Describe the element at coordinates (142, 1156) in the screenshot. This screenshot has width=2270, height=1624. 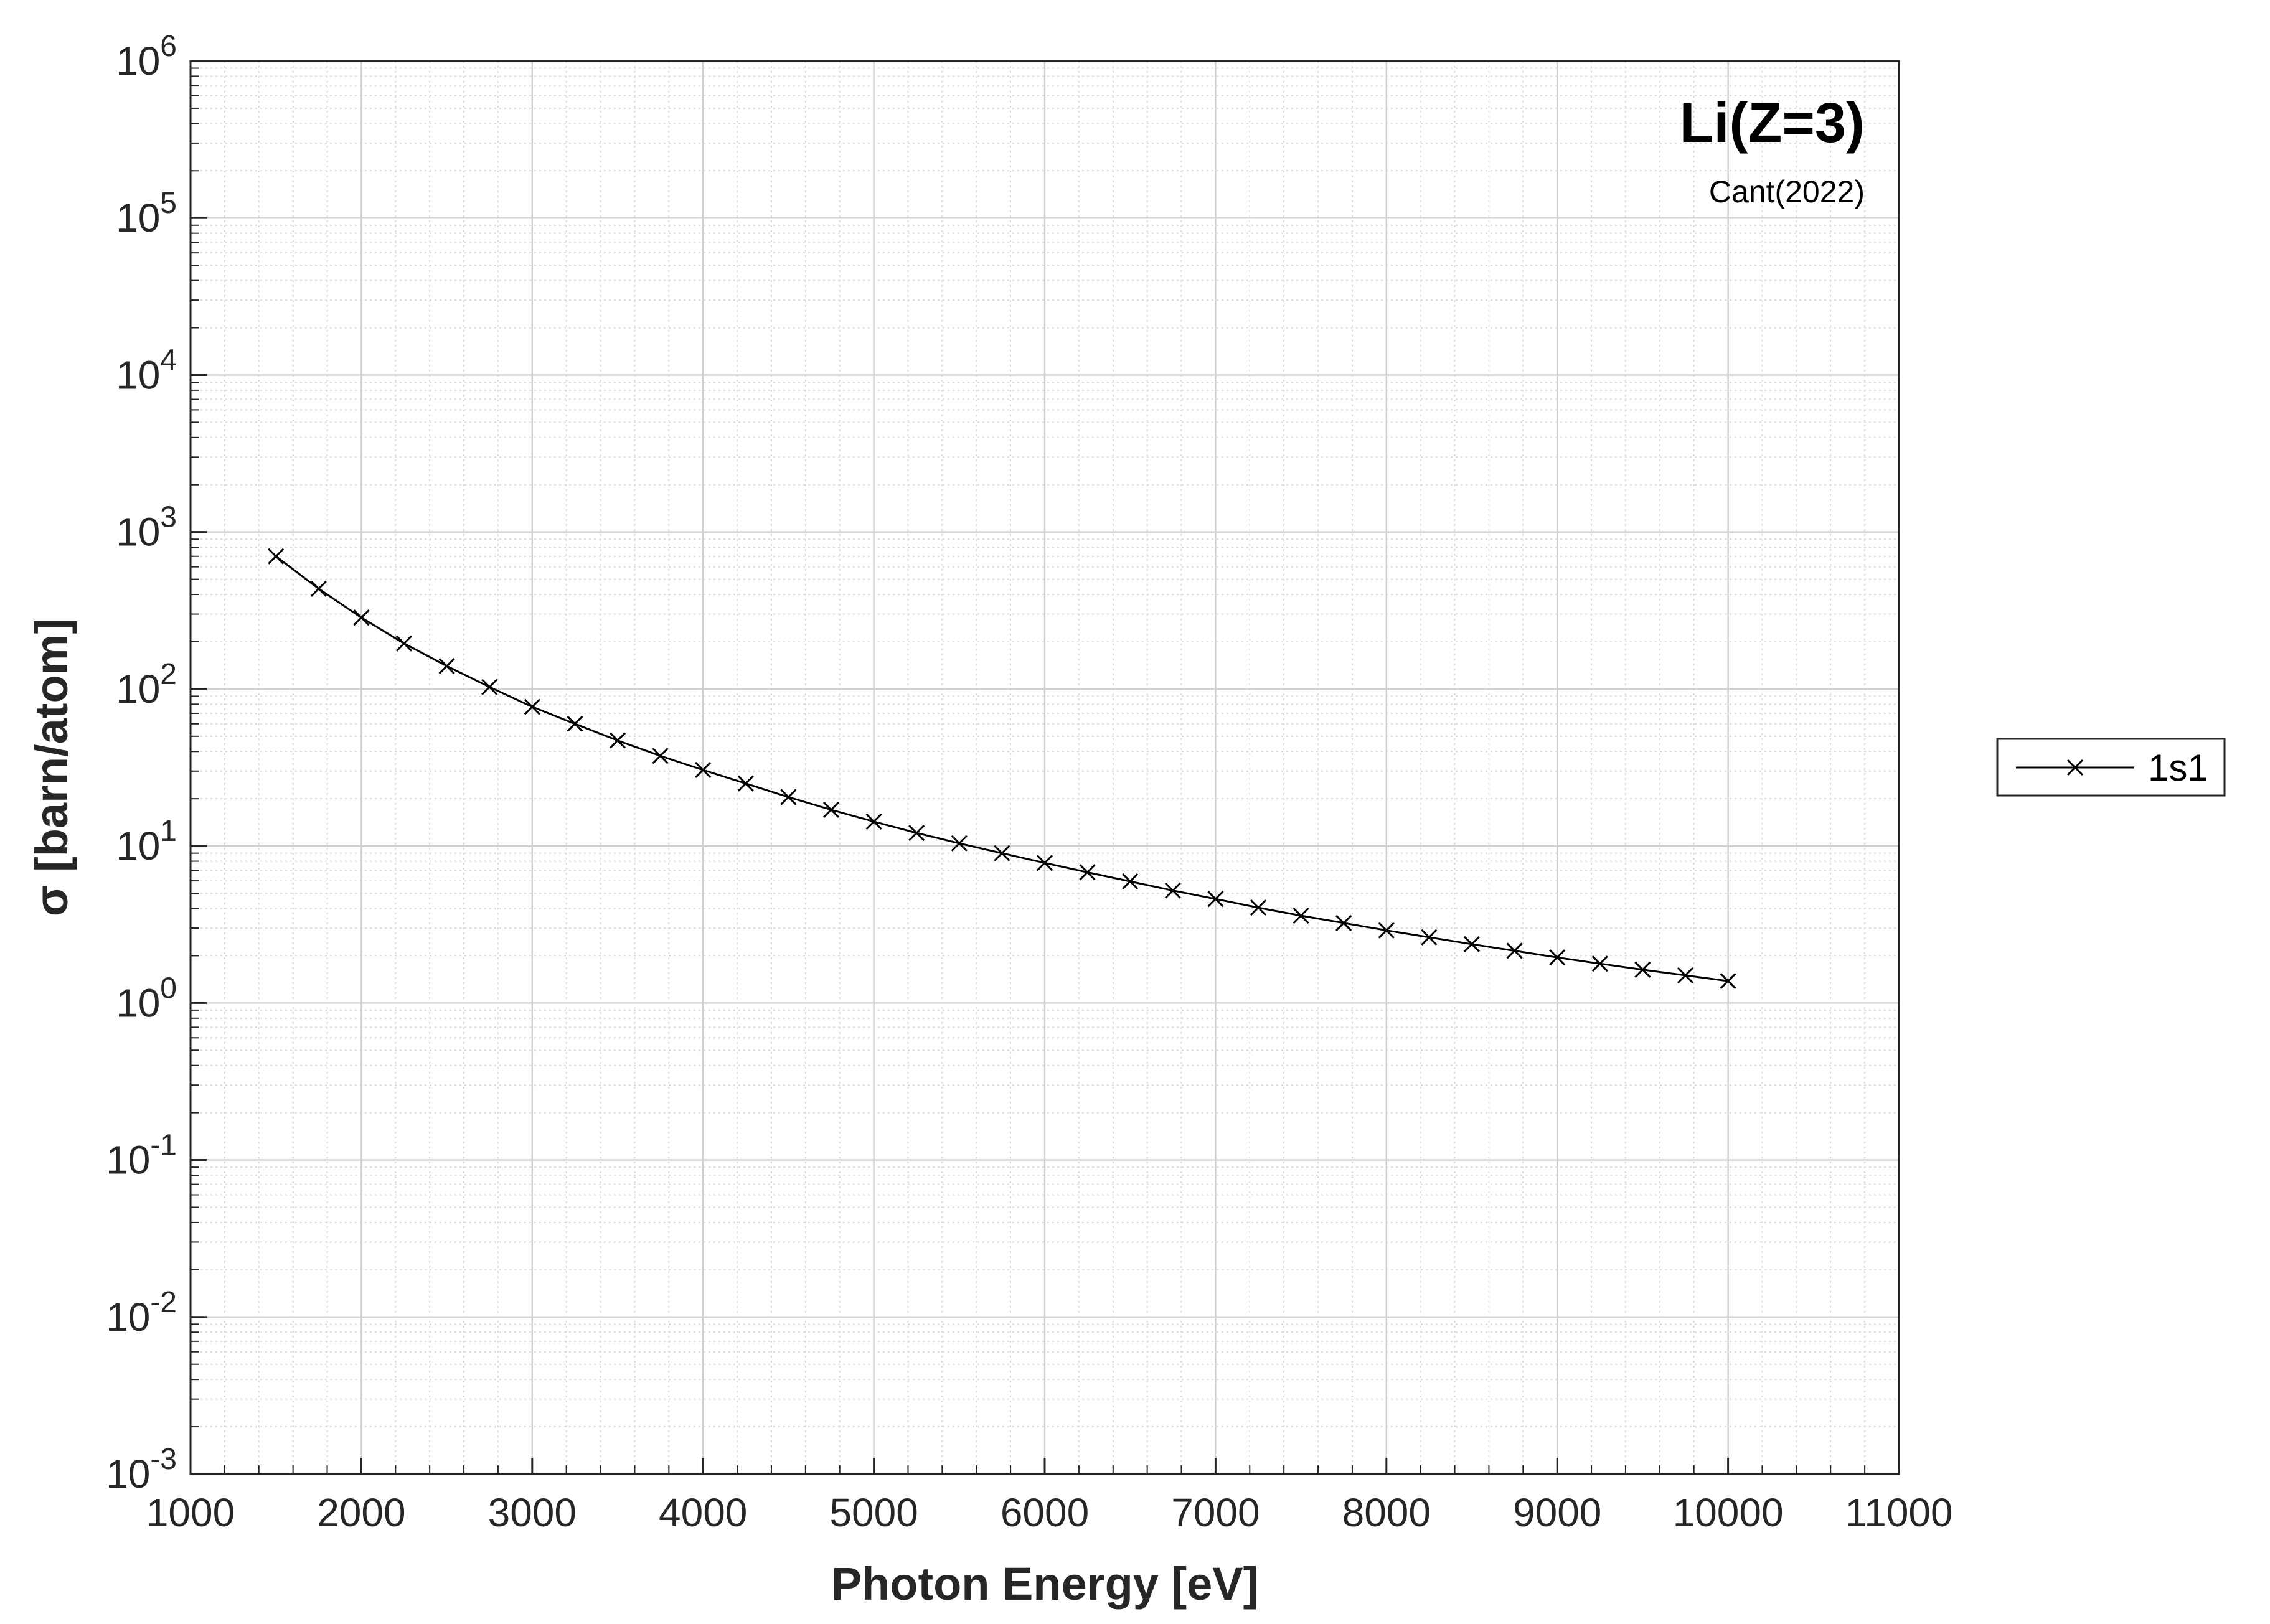
I see `y-tick-label: 10⁻¹` at that location.